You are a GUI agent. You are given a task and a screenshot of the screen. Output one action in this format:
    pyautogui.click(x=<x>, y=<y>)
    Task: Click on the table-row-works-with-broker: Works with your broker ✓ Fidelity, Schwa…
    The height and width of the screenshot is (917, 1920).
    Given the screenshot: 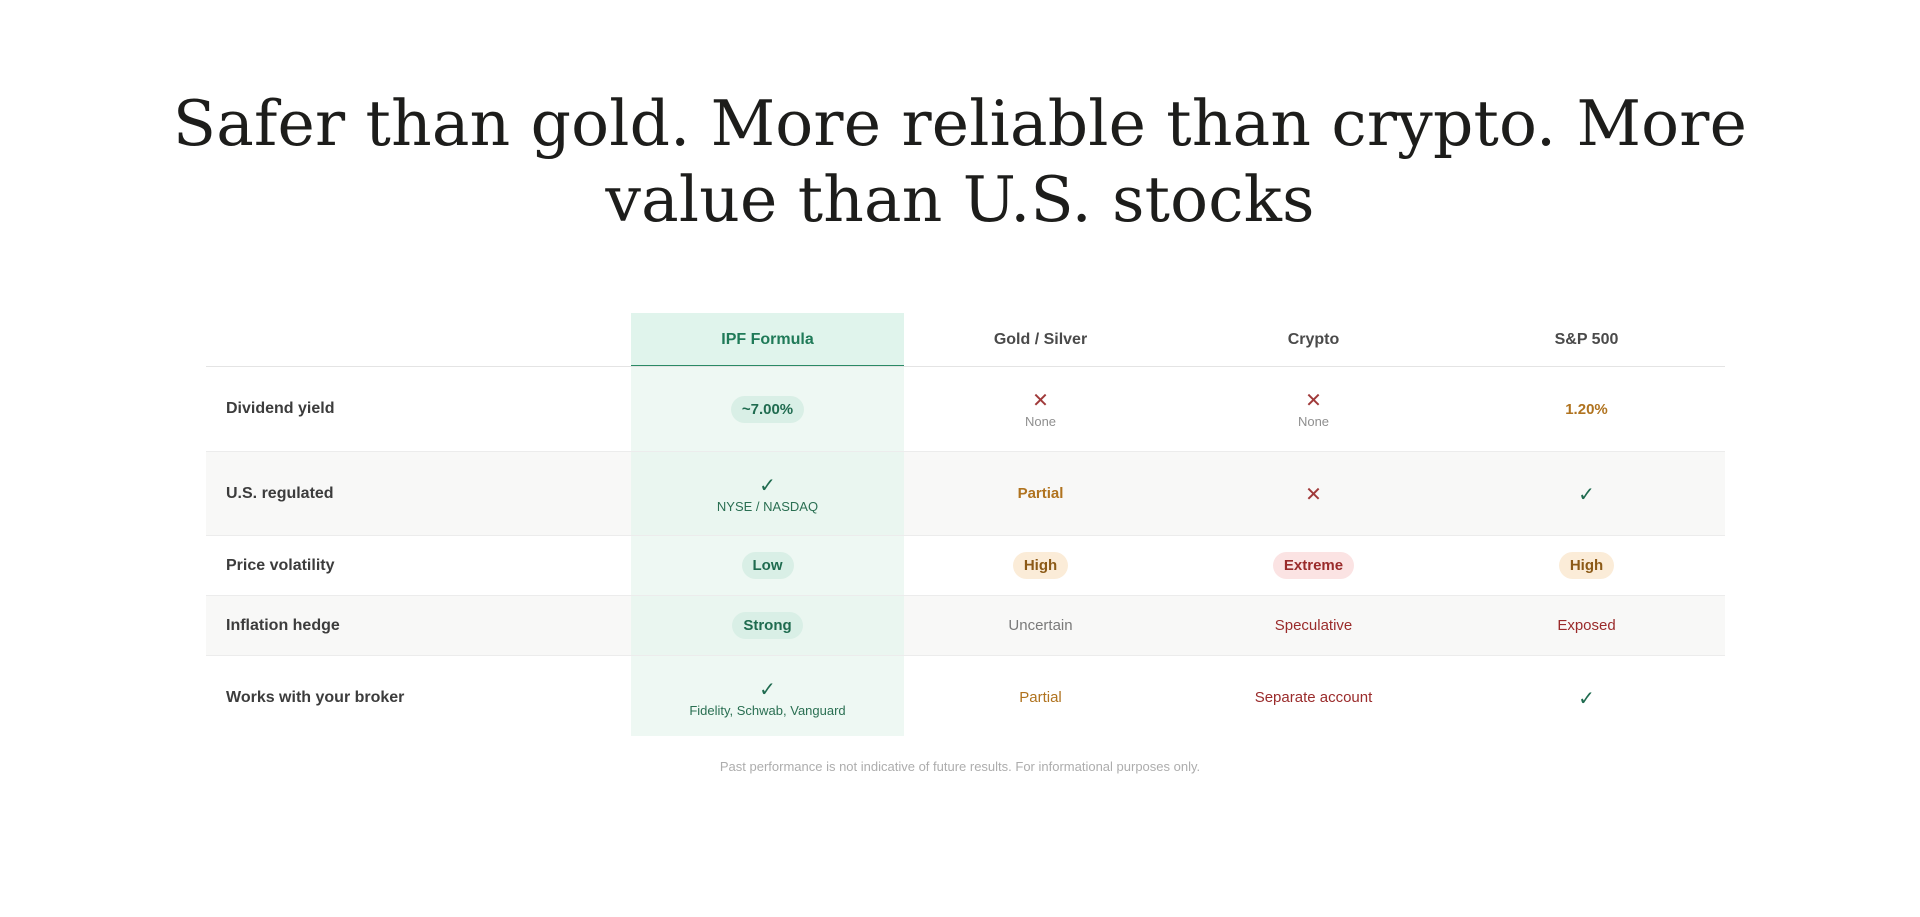 What is the action you would take?
    pyautogui.click(x=965, y=697)
    